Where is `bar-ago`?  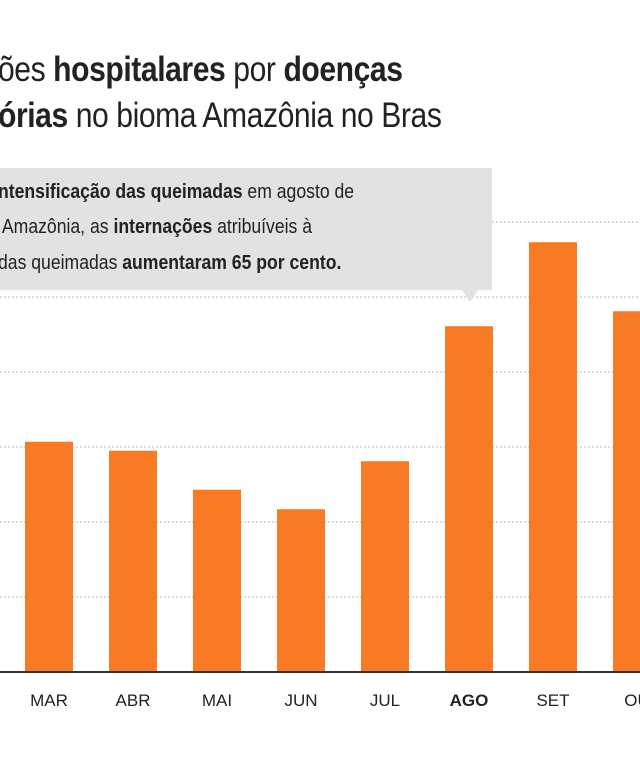
bar-ago is located at coordinates (469, 499).